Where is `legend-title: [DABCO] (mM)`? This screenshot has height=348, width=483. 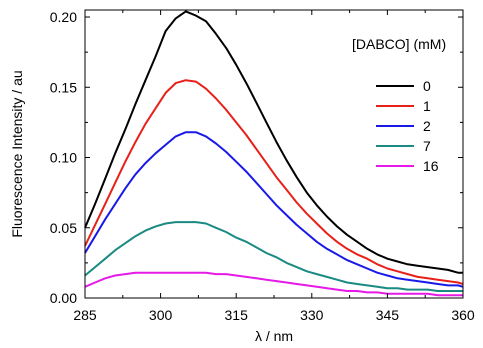
legend-title: [DABCO] (mM) is located at coordinates (399, 44).